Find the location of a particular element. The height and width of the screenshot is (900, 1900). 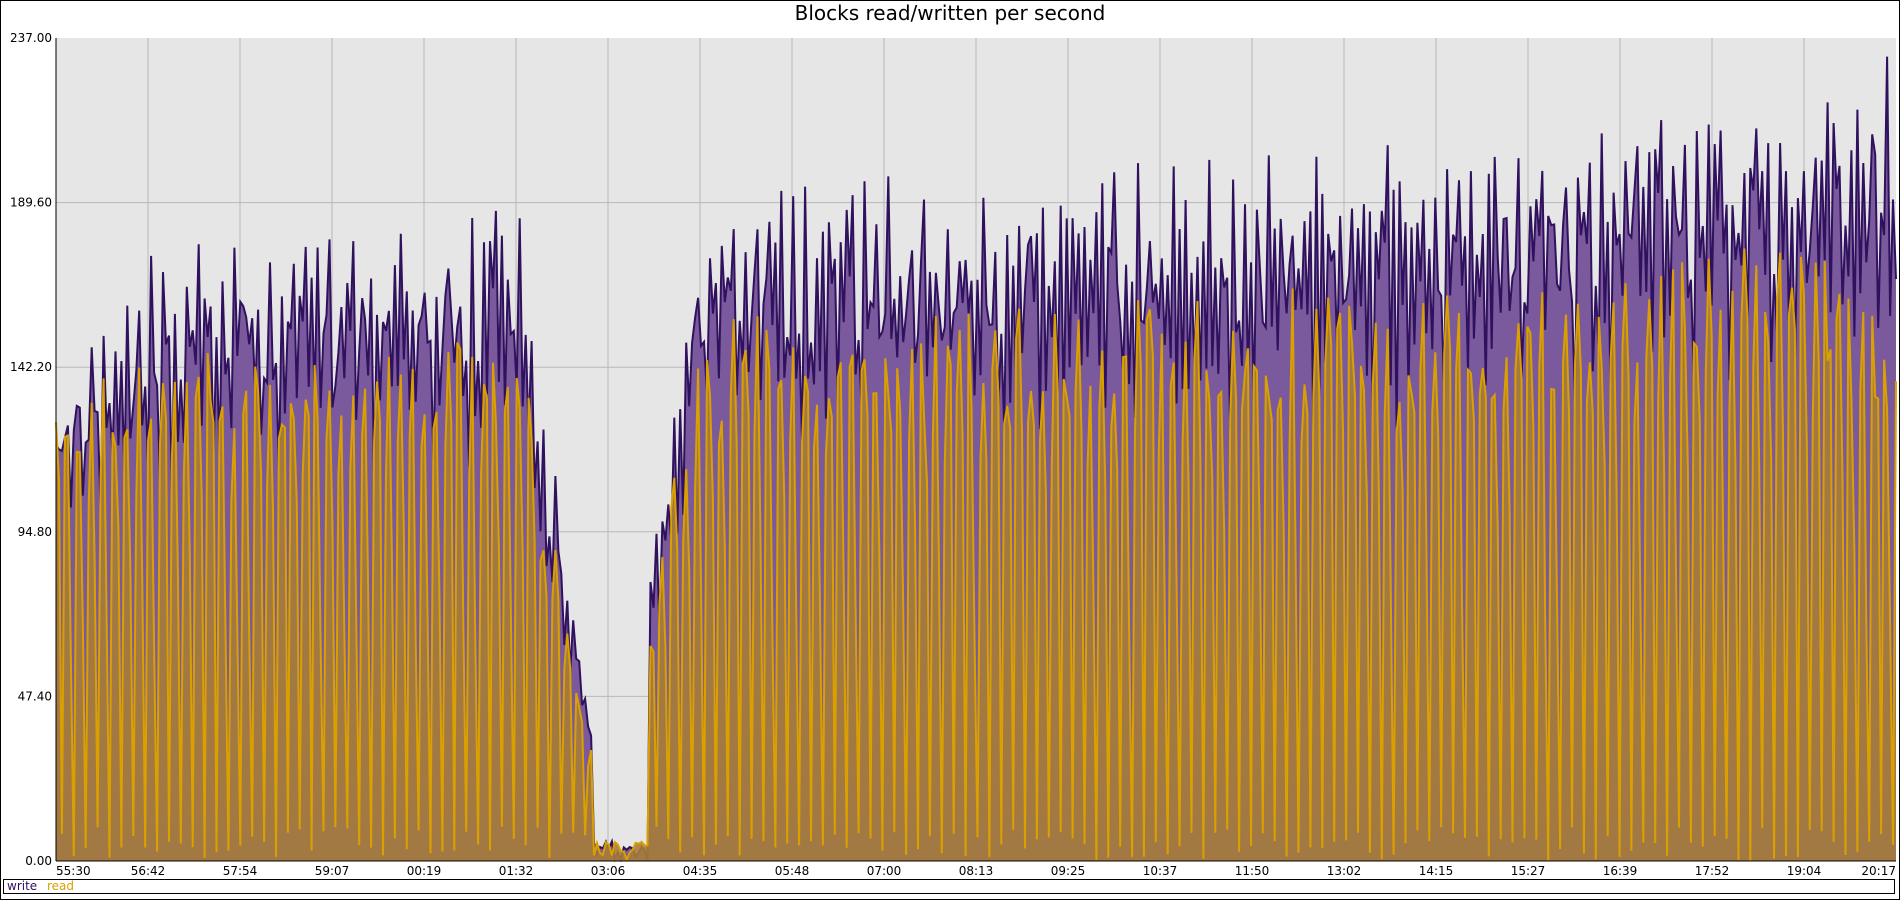

x-tick-label: 57:54 is located at coordinates (240, 871).